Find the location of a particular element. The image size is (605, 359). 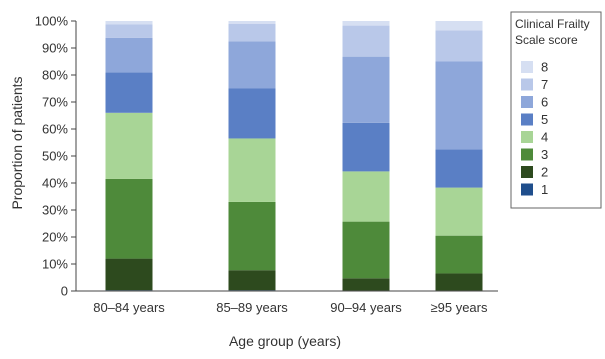

legend-label: 4 is located at coordinates (544, 137).